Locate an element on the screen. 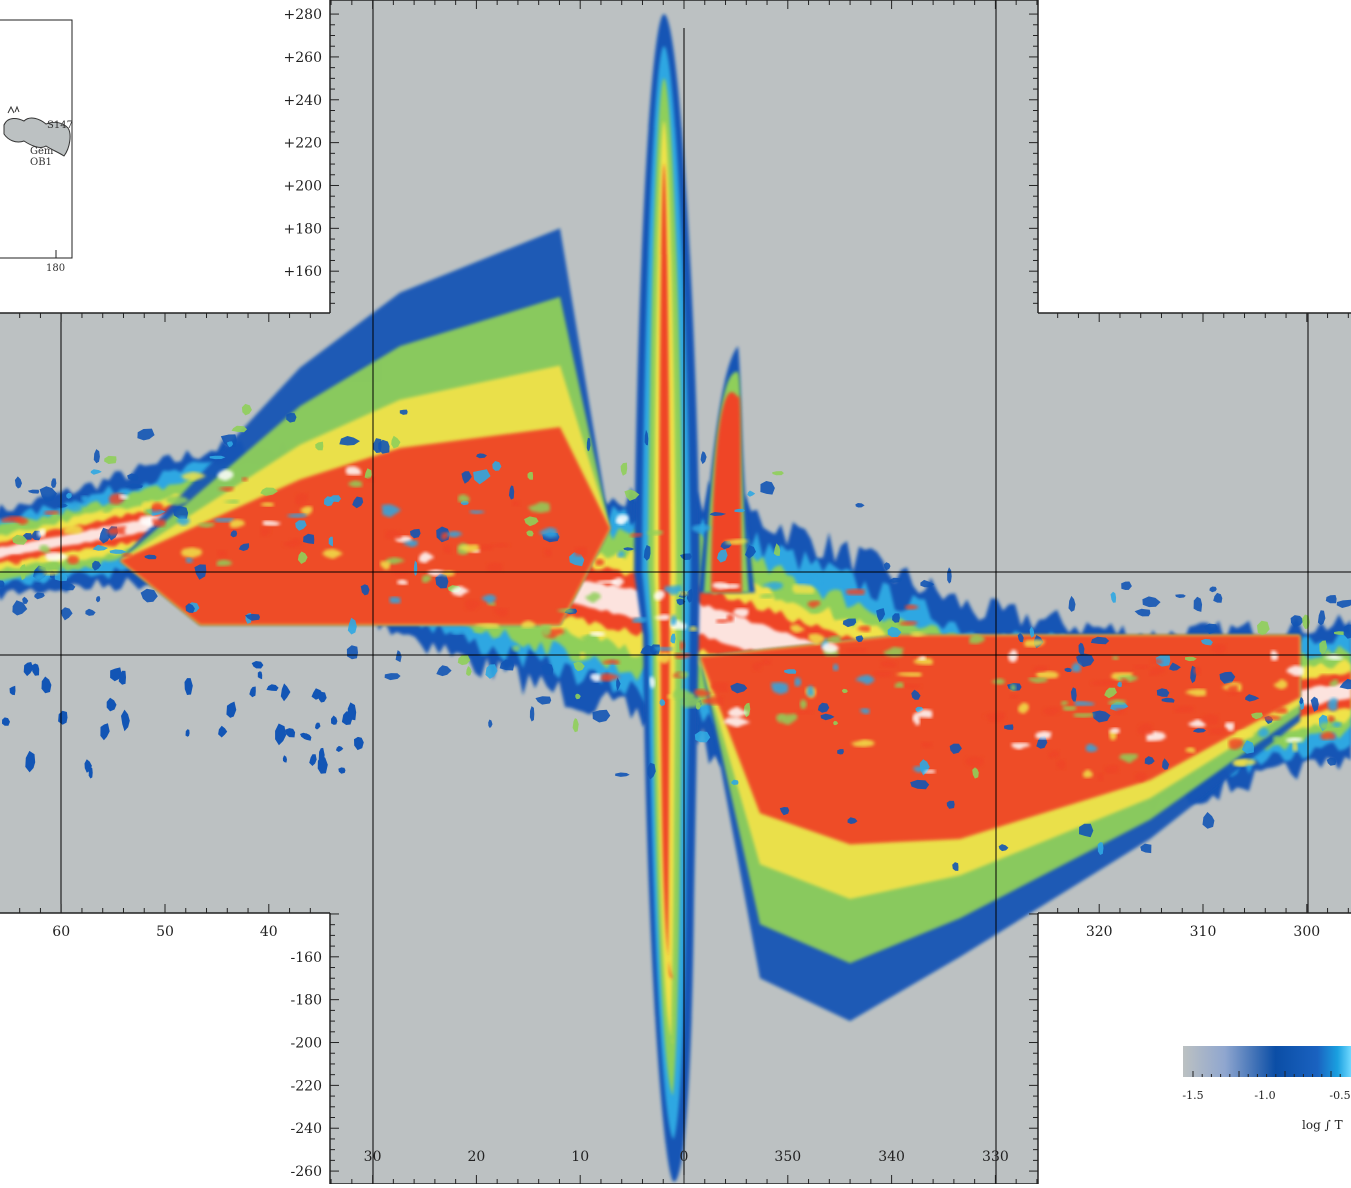 The width and height of the screenshot is (1351, 1188). x-tick-label: 60 is located at coordinates (61, 932).